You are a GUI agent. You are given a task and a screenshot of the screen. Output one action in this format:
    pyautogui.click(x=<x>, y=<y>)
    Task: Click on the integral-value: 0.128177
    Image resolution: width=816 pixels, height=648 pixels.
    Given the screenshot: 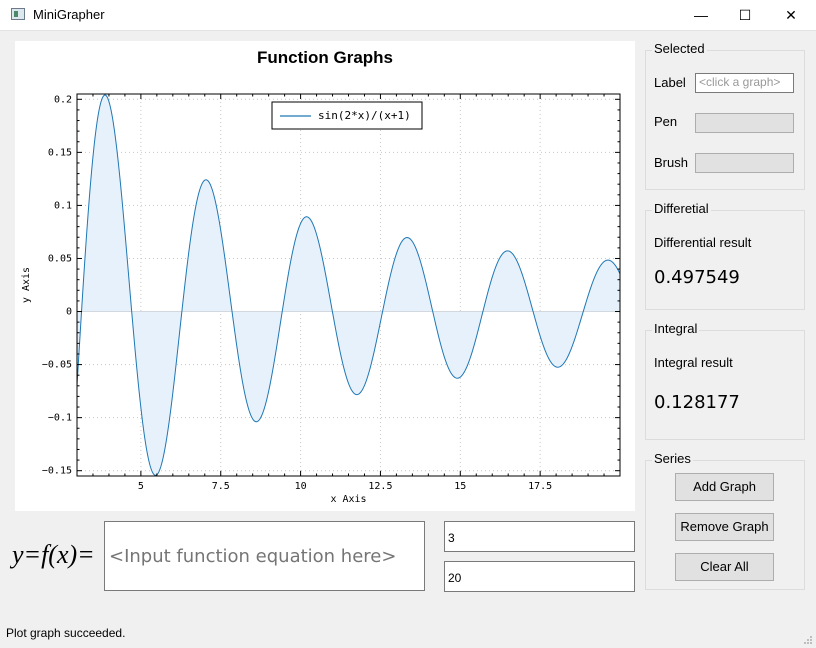 What is the action you would take?
    pyautogui.click(x=697, y=402)
    